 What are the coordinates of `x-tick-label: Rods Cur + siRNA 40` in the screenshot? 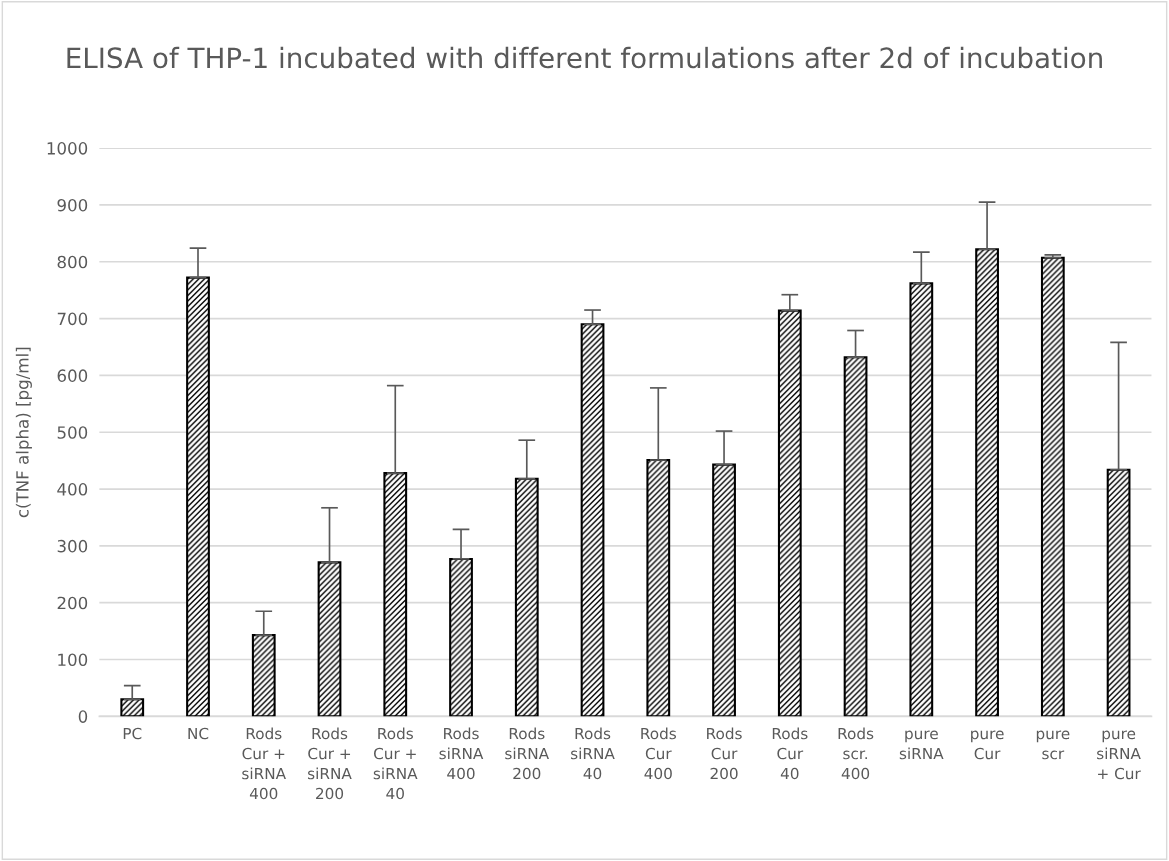 It's located at (395, 763).